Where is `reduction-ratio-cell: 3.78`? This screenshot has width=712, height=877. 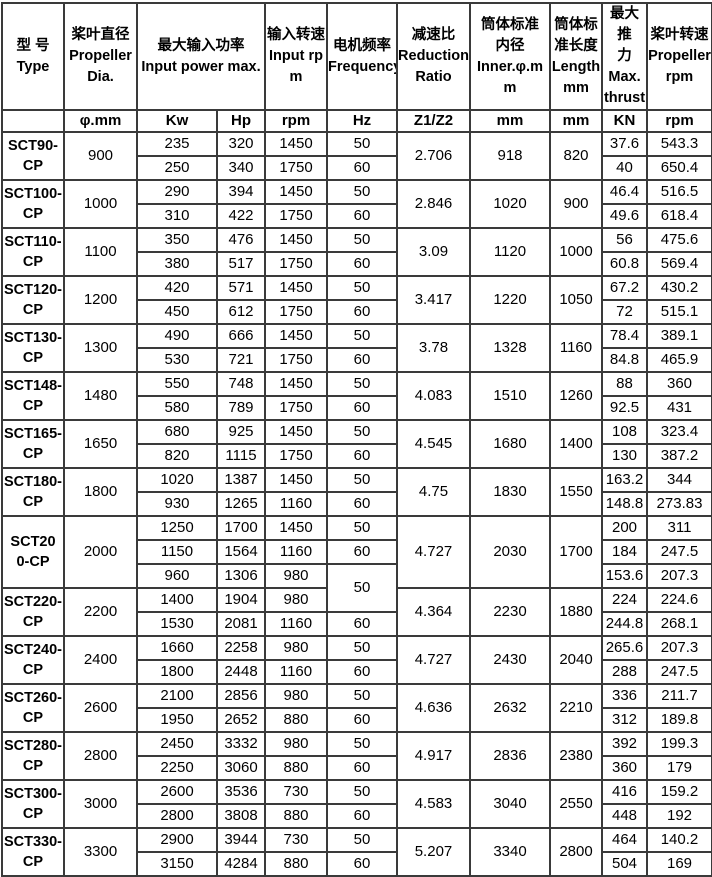 reduction-ratio-cell: 3.78 is located at coordinates (433, 348).